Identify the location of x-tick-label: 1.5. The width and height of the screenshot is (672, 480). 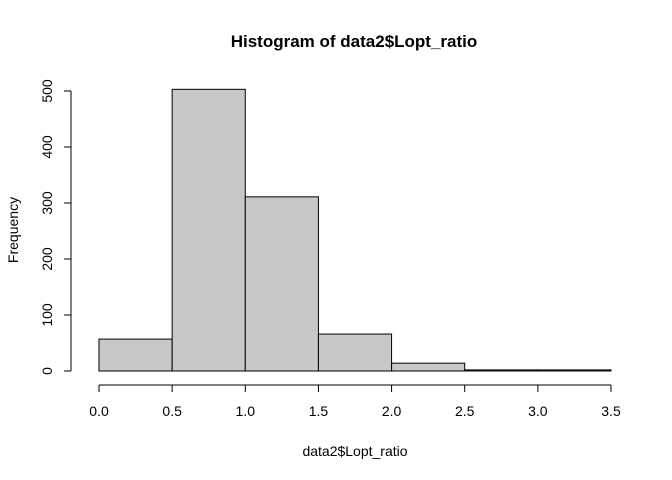
(319, 411).